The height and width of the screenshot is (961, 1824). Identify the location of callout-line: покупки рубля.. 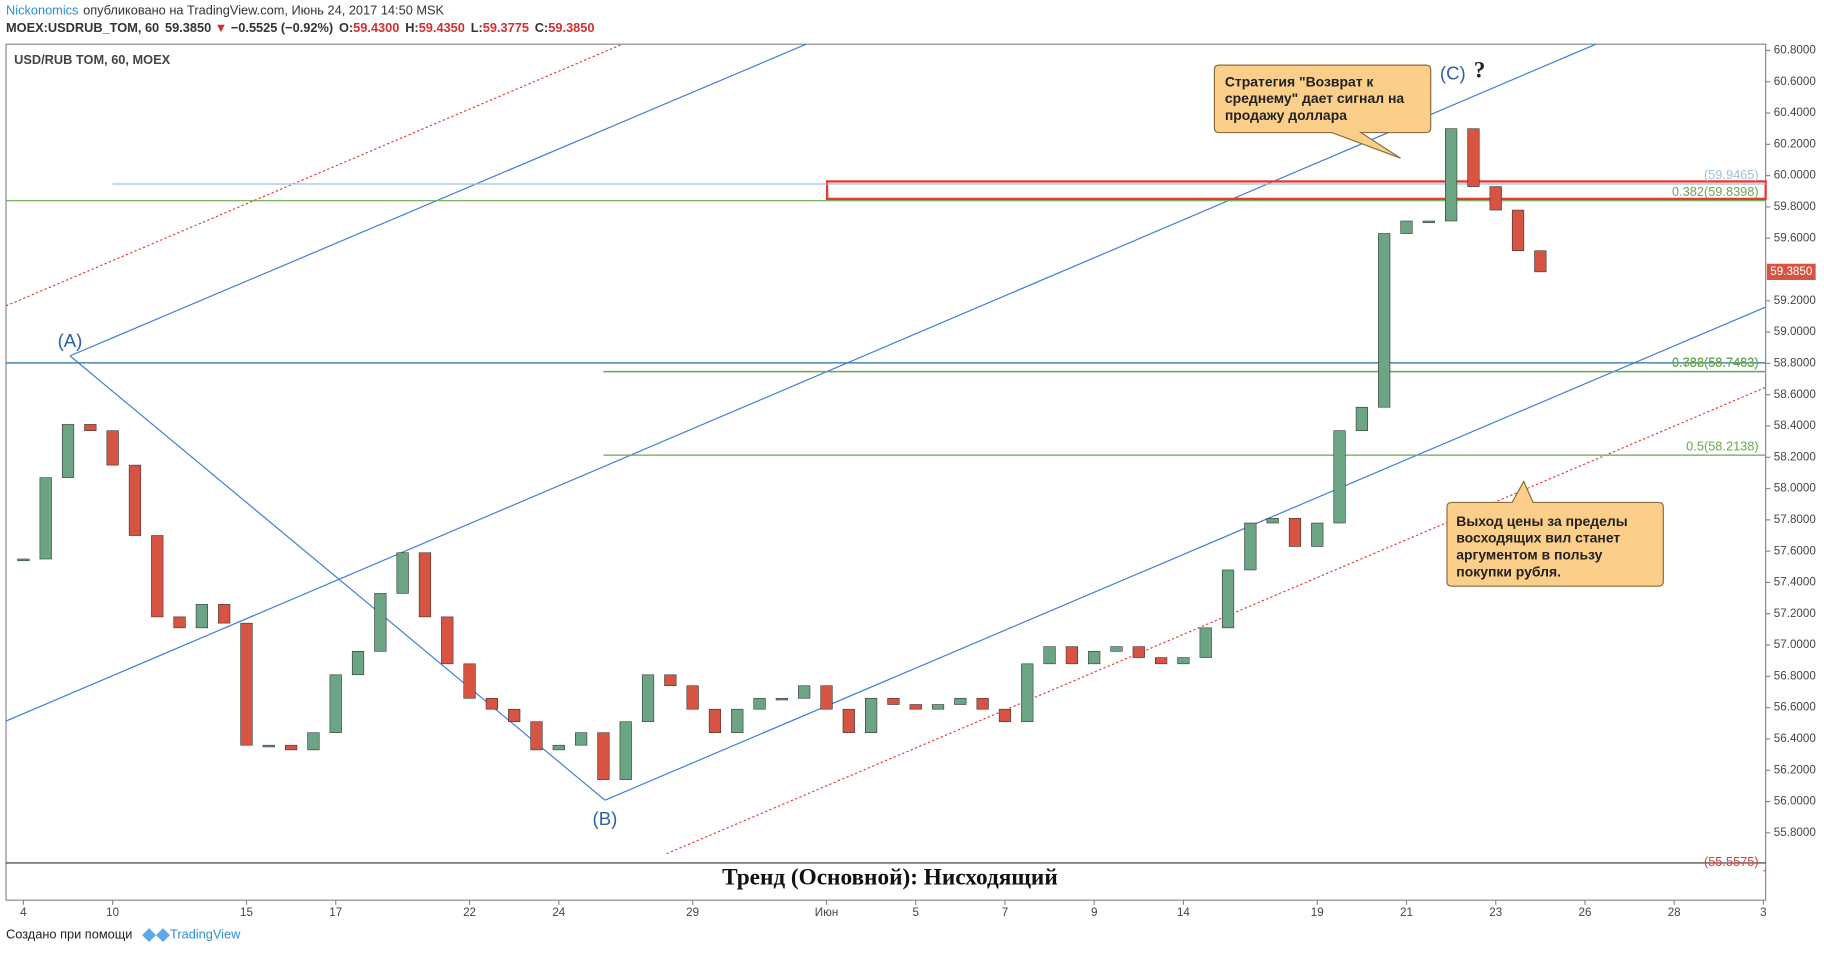
(1508, 571).